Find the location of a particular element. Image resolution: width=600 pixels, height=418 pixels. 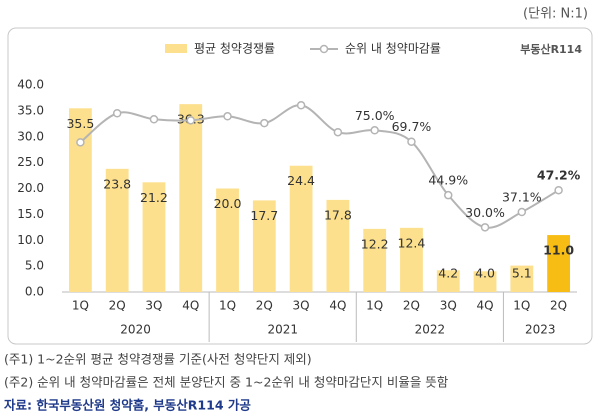

line-value-label: 44.9% is located at coordinates (448, 180).